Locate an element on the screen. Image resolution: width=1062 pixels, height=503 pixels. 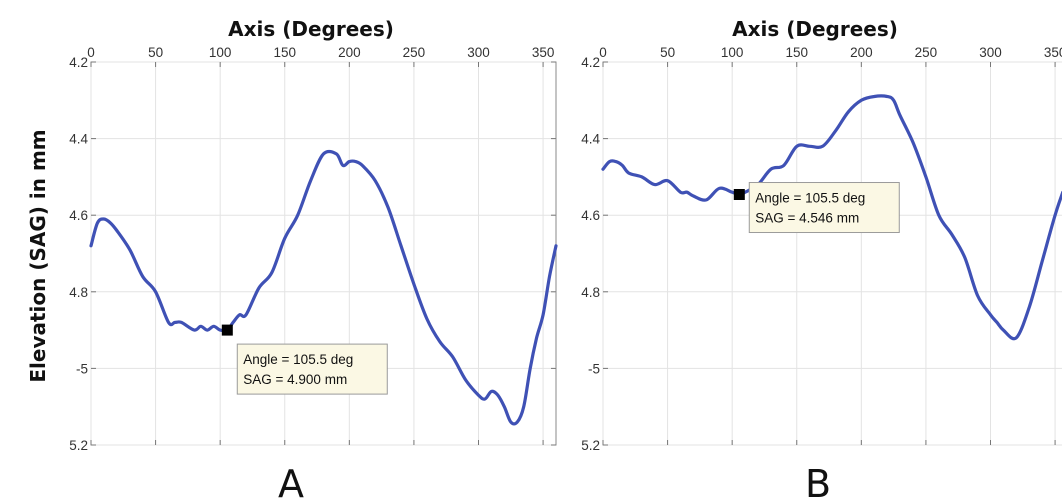
panel-a-datatip-sag: SAG = 4.900 mm is located at coordinates (295, 379).